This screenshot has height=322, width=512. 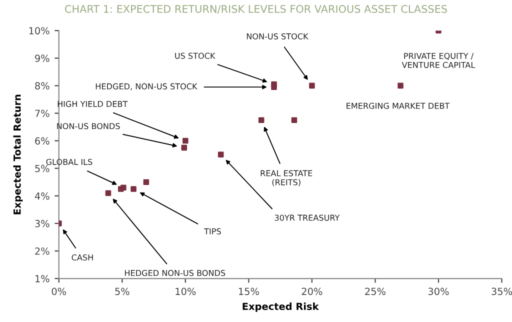 What do you see at coordinates (42, 168) in the screenshot?
I see `y-tick-label: 5%` at bounding box center [42, 168].